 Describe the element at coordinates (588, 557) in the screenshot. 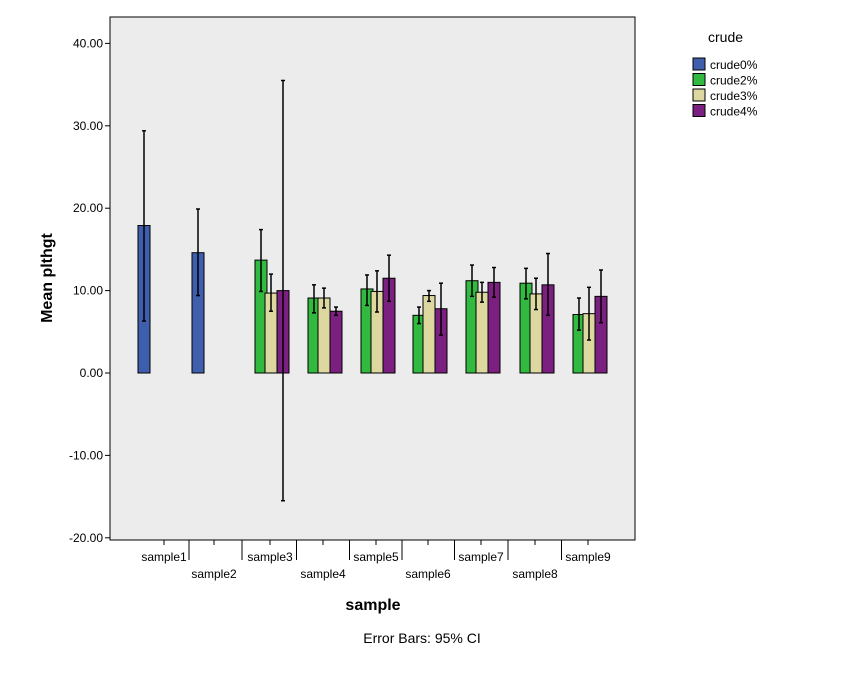

I see `x-tick-label: sample9` at that location.